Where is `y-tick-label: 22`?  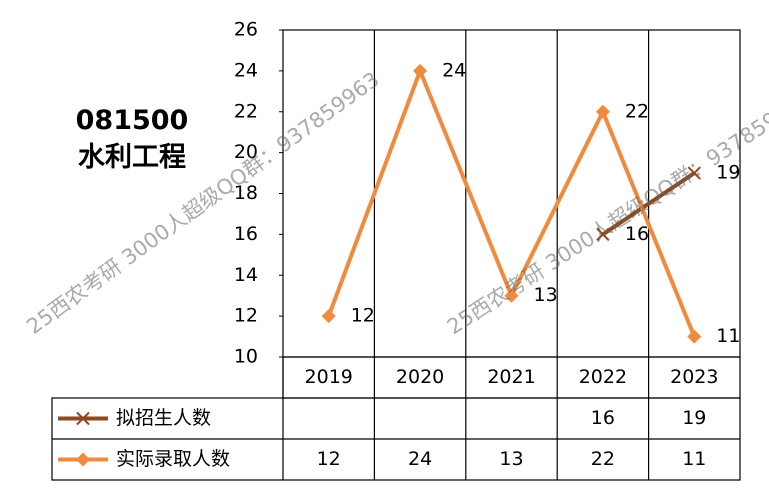 y-tick-label: 22 is located at coordinates (246, 111).